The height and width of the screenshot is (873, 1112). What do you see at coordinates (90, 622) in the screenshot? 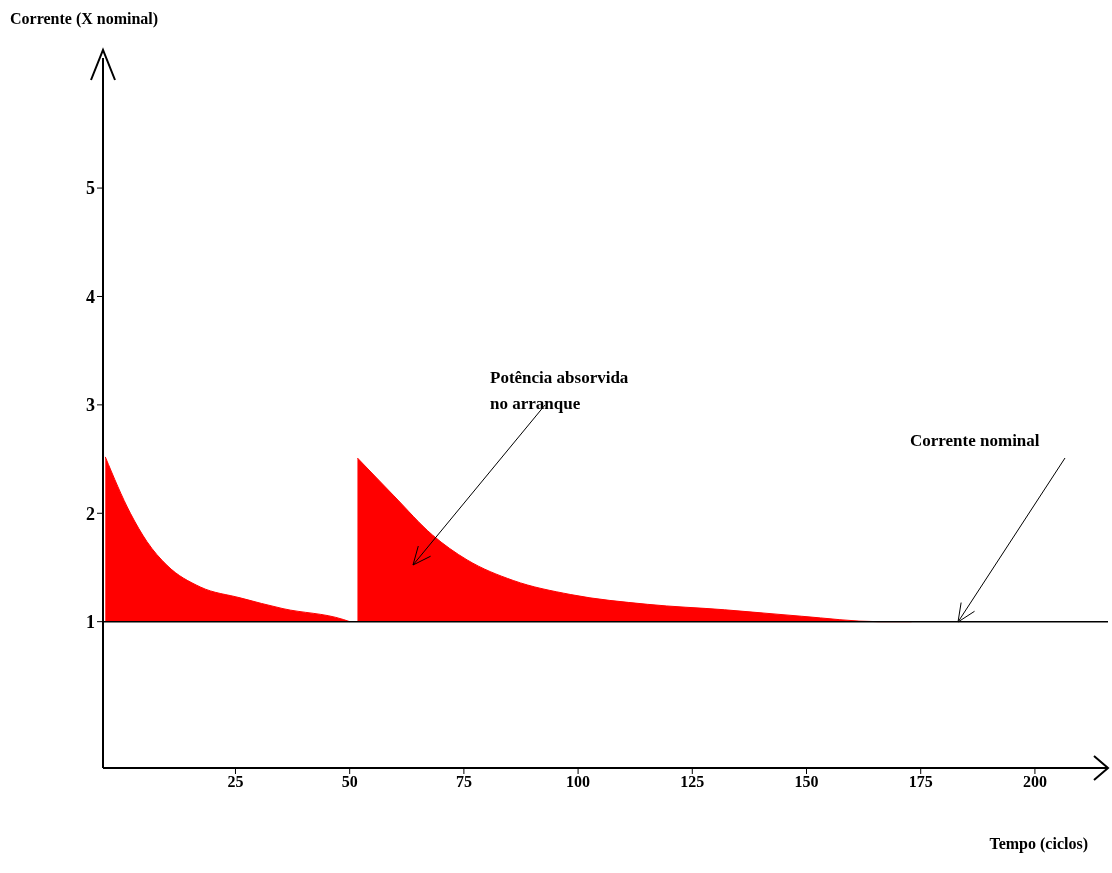
I see `y-tick-label: 1` at bounding box center [90, 622].